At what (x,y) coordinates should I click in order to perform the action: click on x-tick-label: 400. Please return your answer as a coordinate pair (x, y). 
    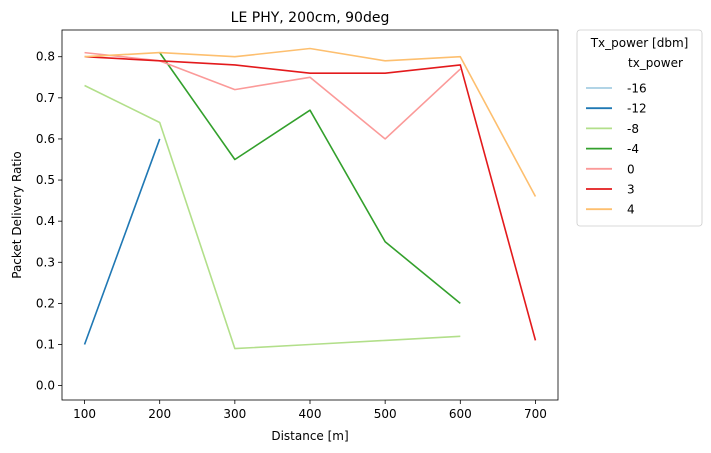
    Looking at the image, I should click on (310, 414).